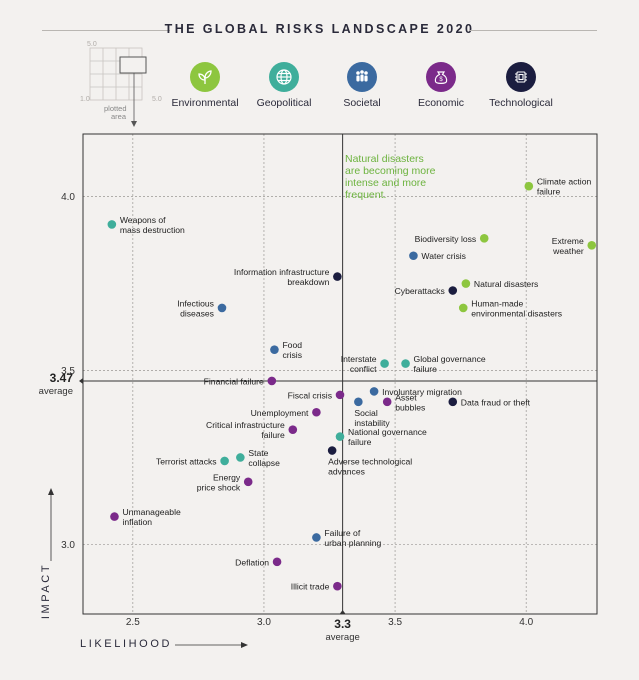 The width and height of the screenshot is (639, 680). I want to click on category-technological: Technological, so click(521, 85).